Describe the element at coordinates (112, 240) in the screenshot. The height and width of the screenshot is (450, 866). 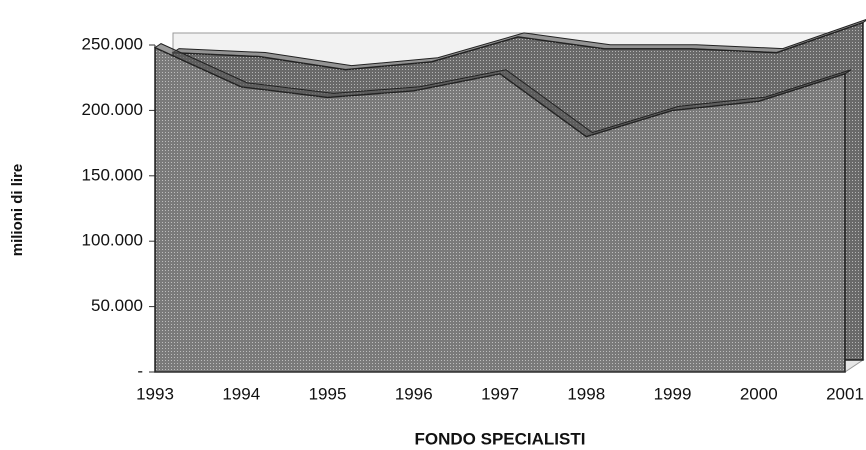
I see `y-tick-label: 100.000` at that location.